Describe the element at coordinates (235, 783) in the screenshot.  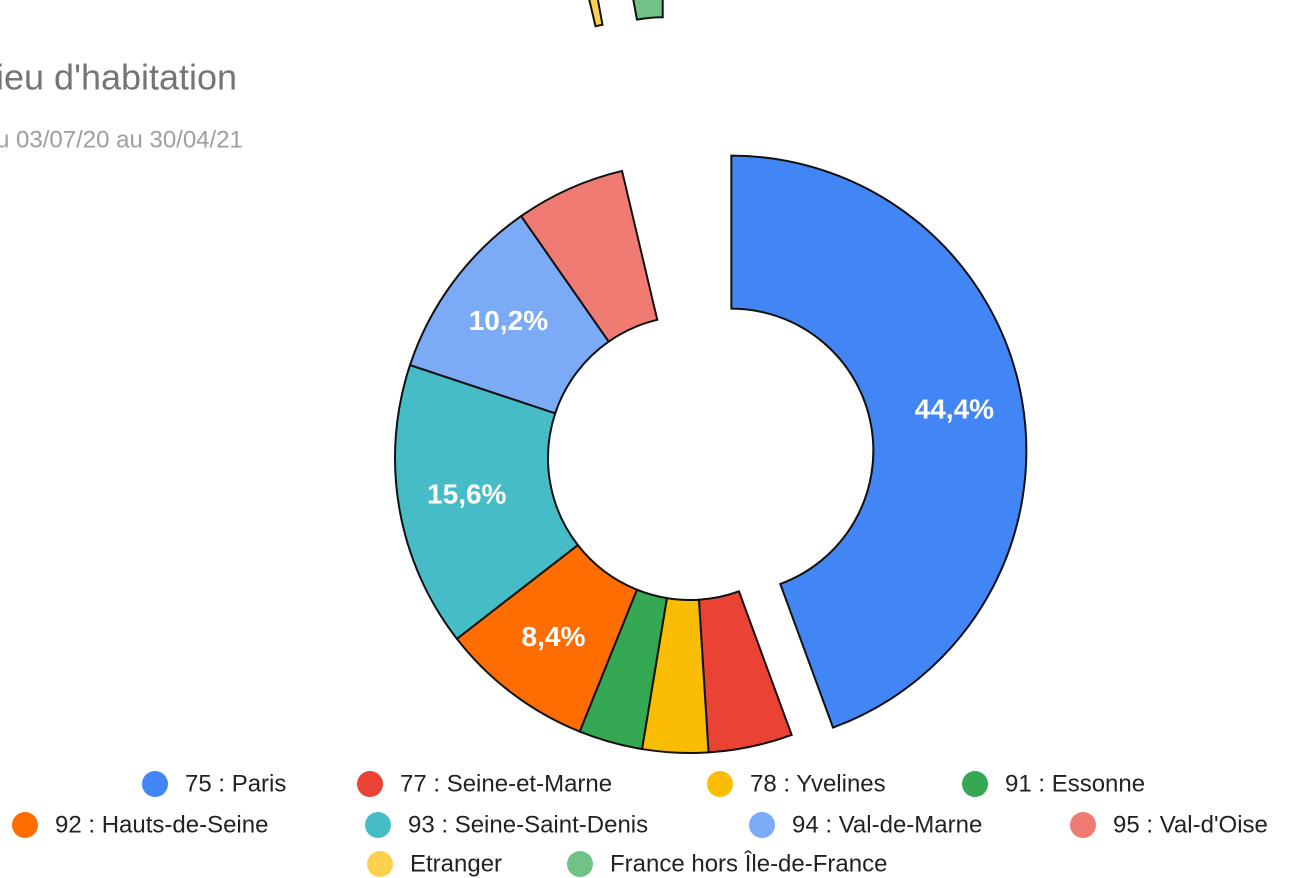
I see `legend-label: 75 : Paris` at that location.